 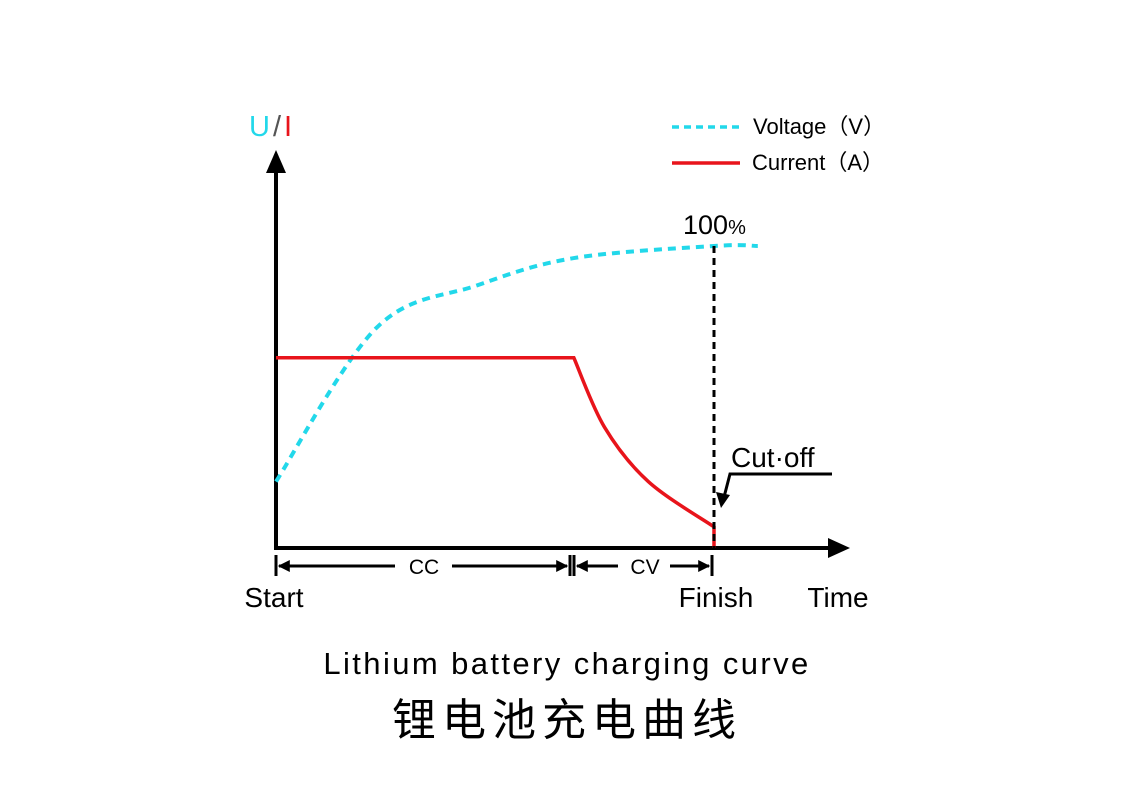 What do you see at coordinates (259, 127) in the screenshot?
I see `y-label-voltage-symbol: U` at bounding box center [259, 127].